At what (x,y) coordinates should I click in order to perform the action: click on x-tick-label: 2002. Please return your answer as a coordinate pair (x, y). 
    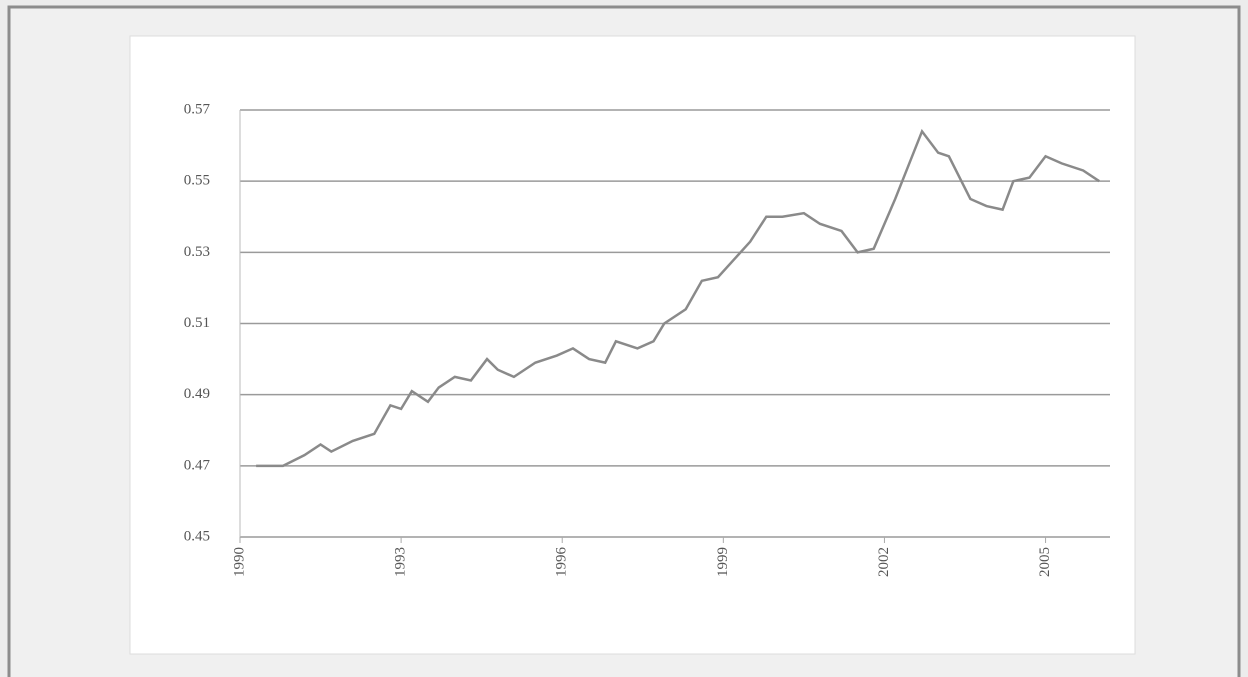
    Looking at the image, I should click on (884, 562).